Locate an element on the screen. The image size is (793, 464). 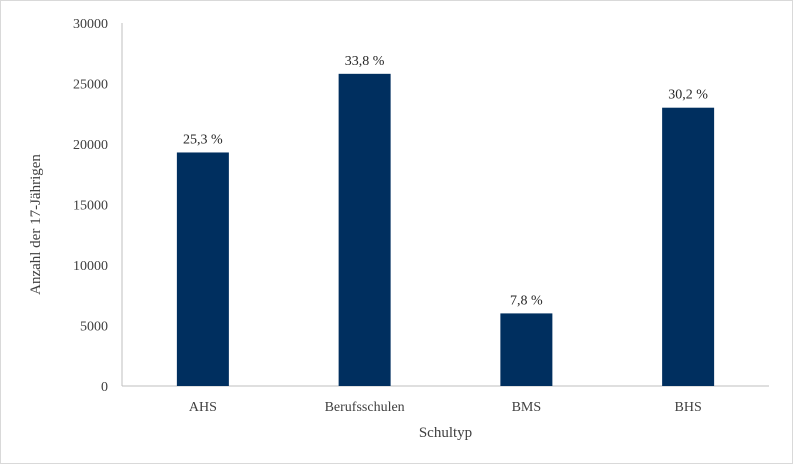
y-tick-label: 30000 is located at coordinates (90, 24).